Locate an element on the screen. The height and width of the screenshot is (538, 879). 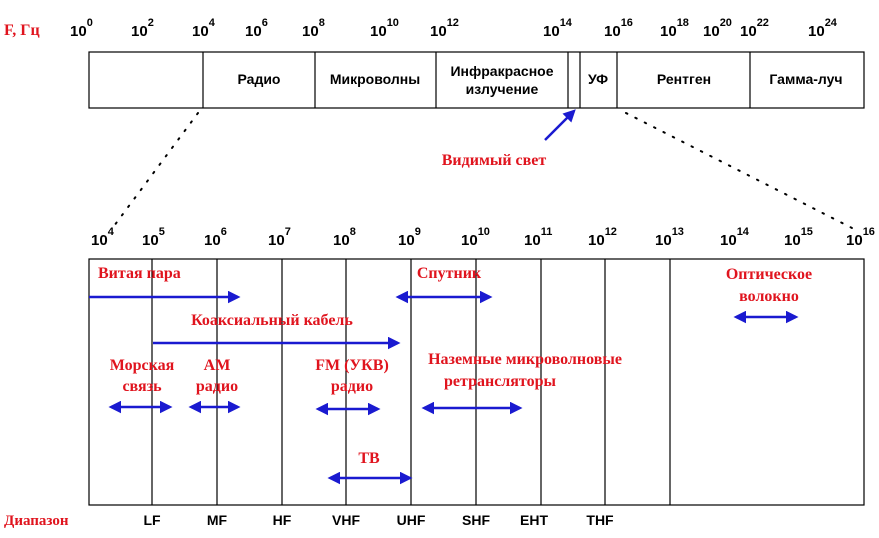
top-tick-6: 10⁶ is located at coordinates (256, 28).